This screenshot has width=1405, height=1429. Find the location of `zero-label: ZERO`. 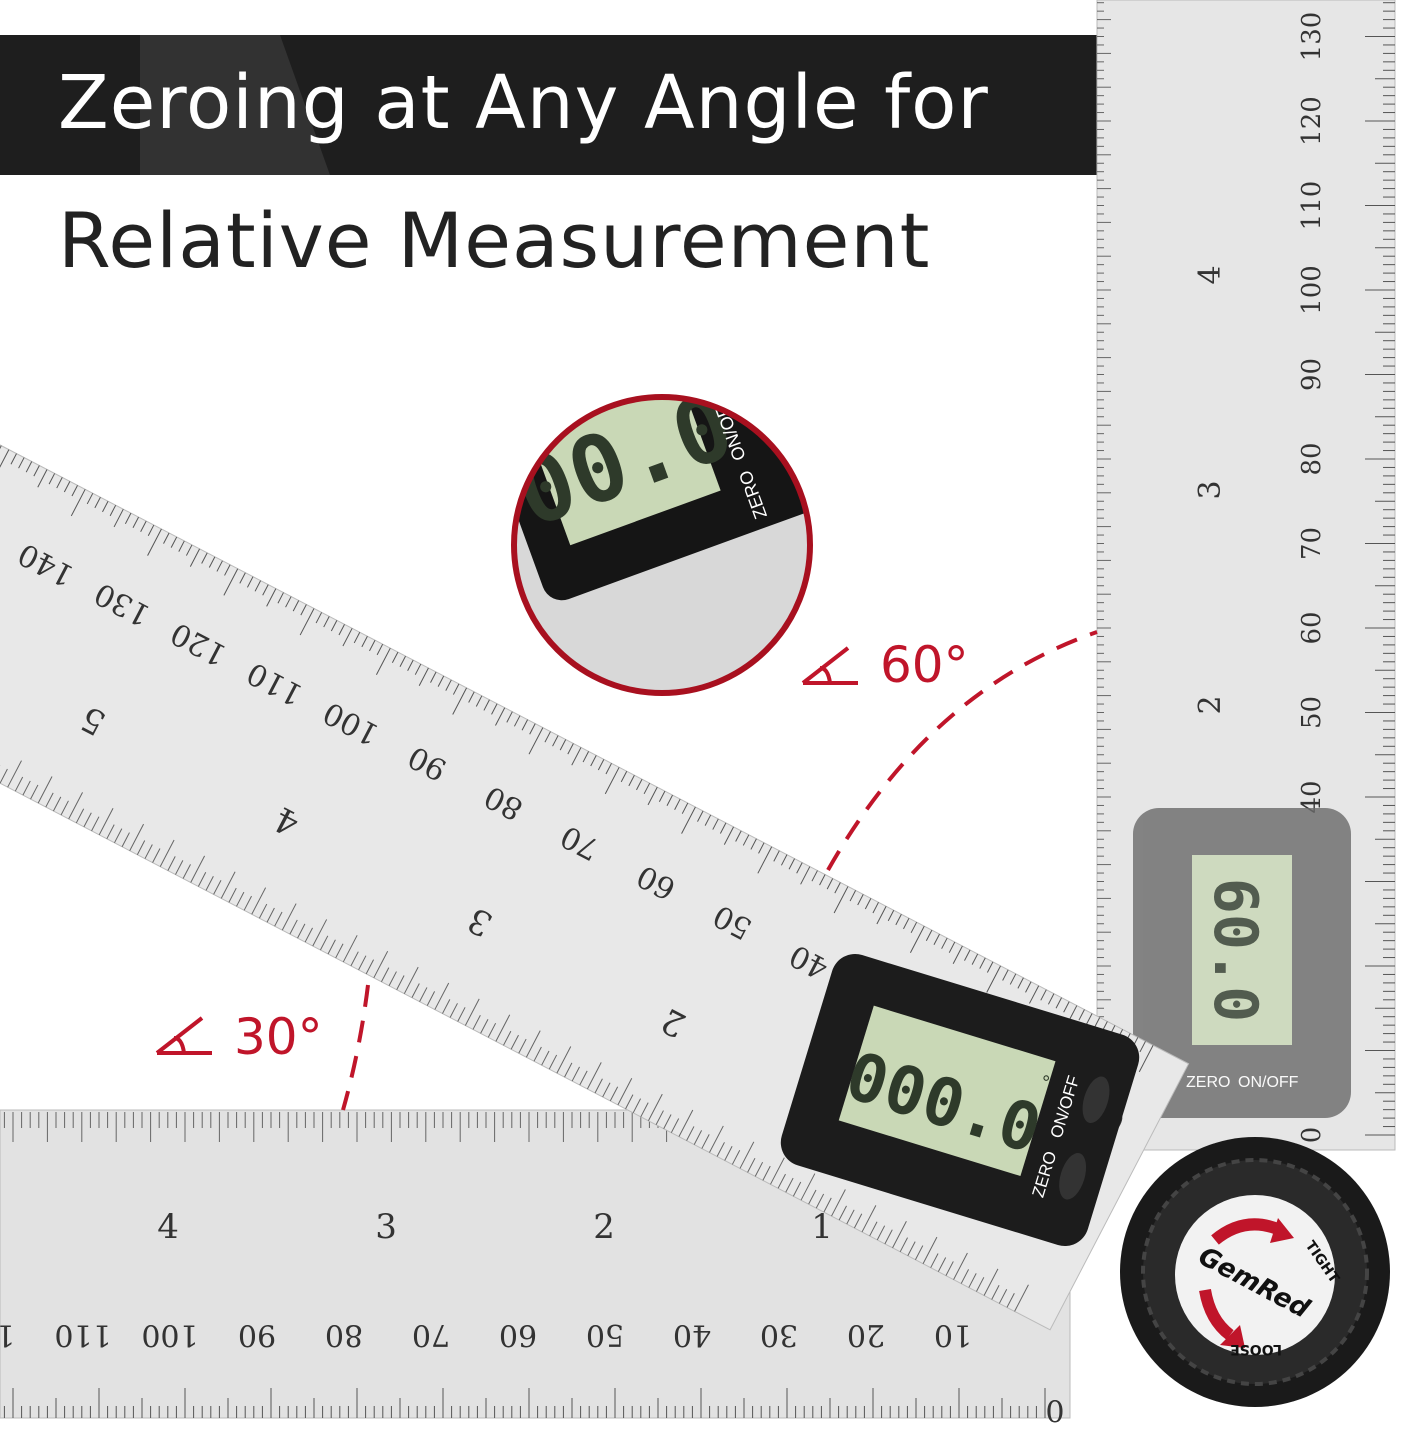

zero-label: ZERO is located at coordinates (1208, 1082).